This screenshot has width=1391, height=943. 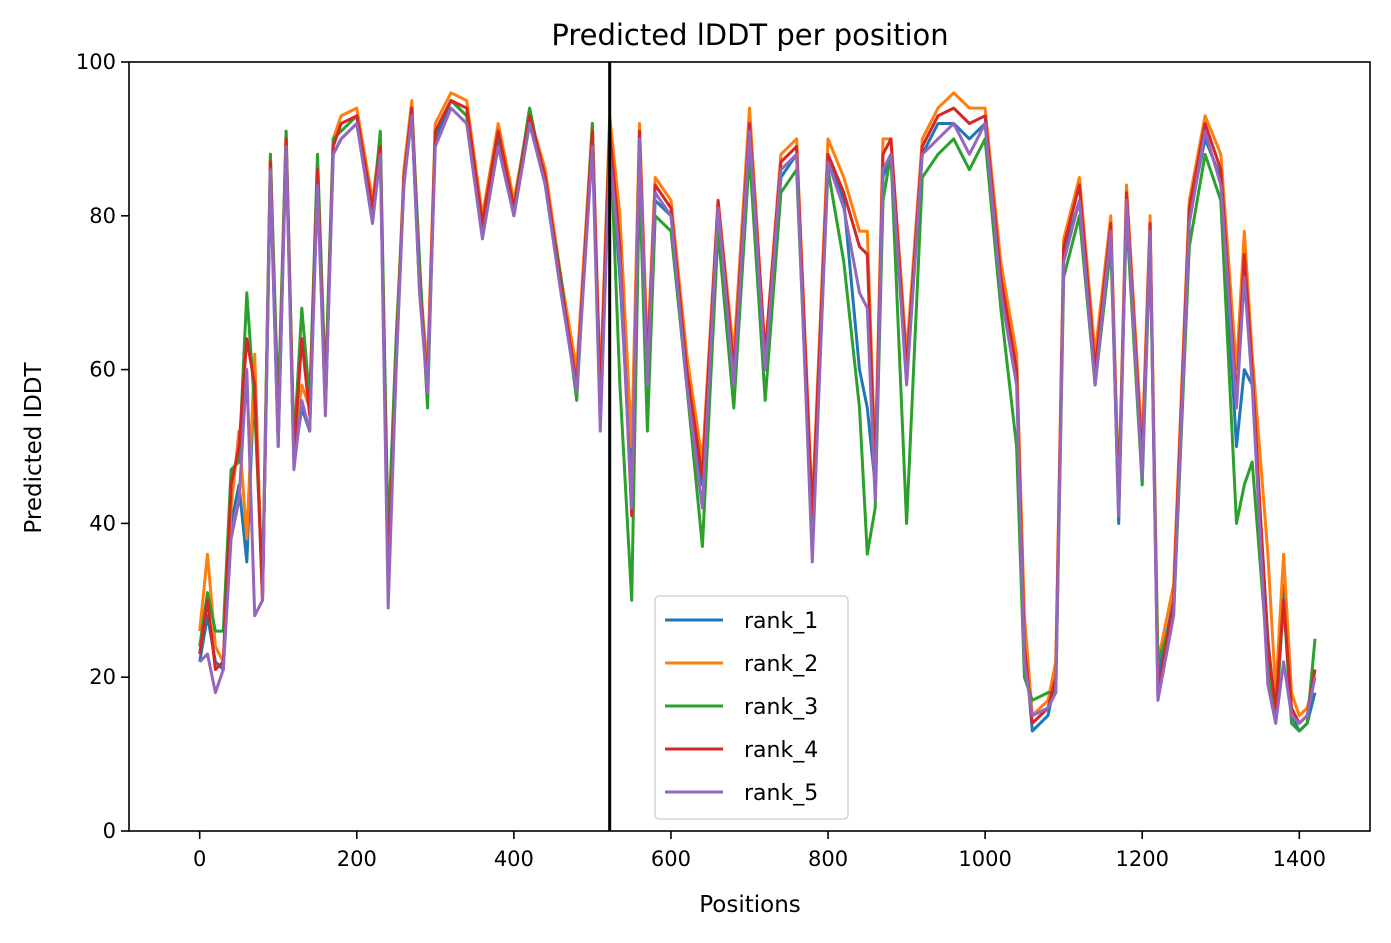 What do you see at coordinates (357, 859) in the screenshot?
I see `x-tick-label: 200` at bounding box center [357, 859].